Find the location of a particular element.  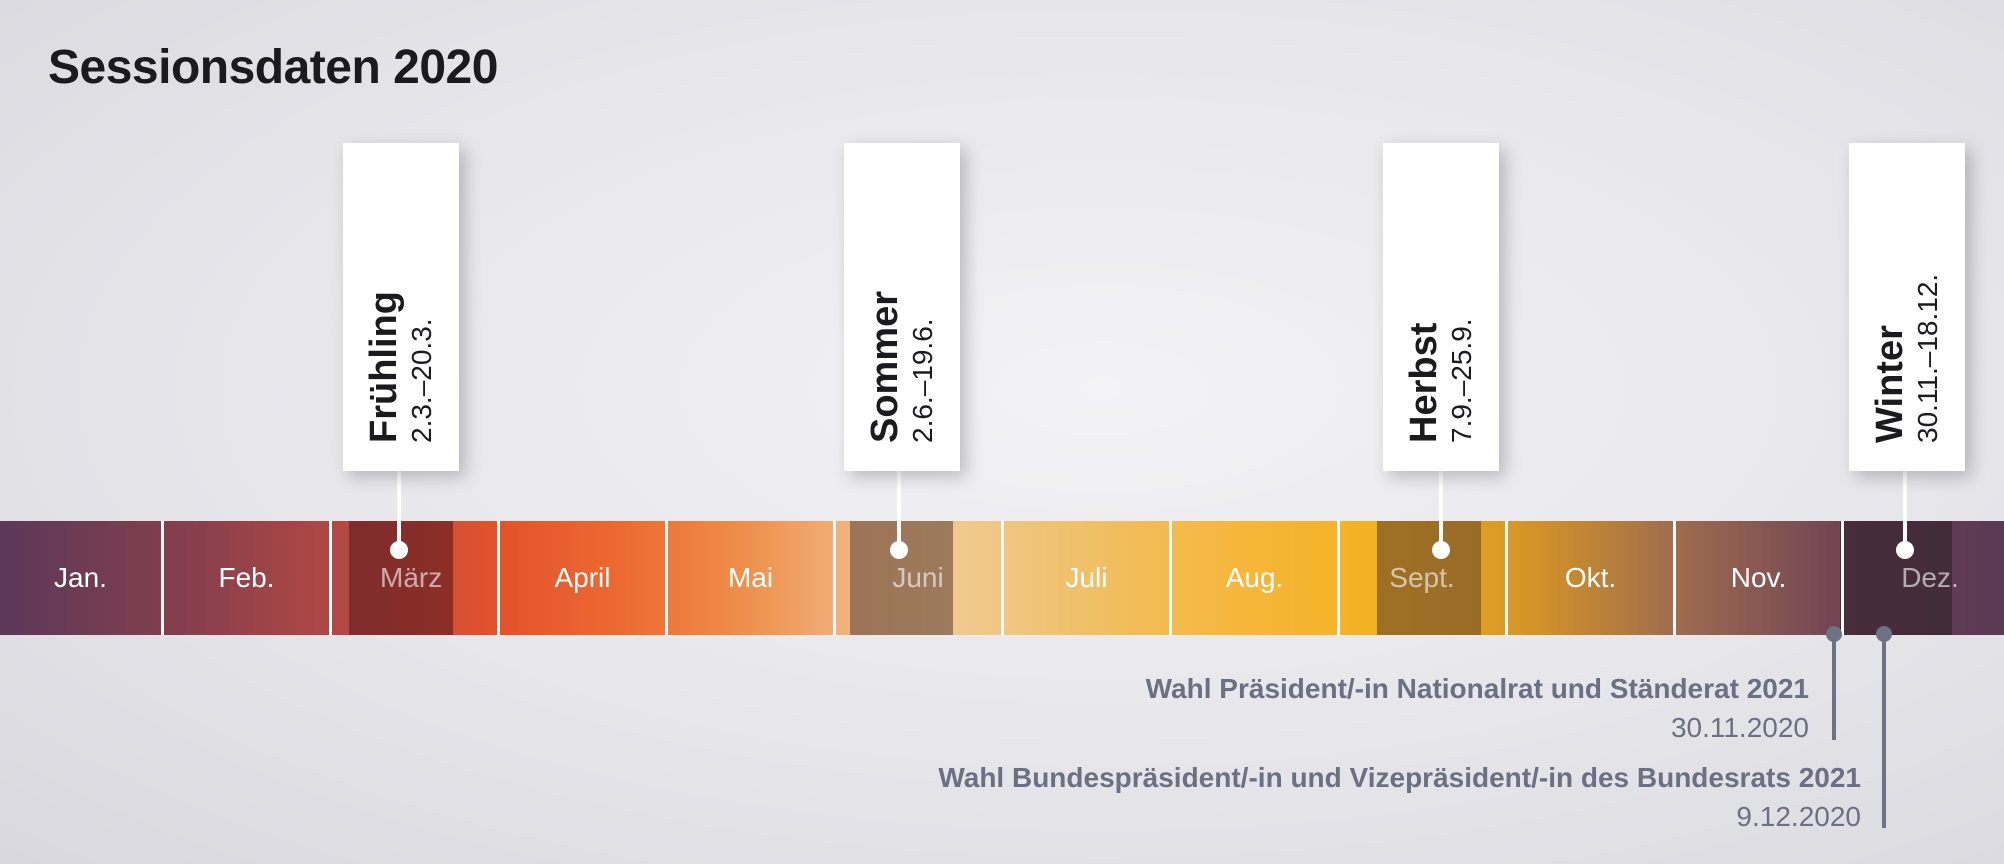

session-card-fruehling: Frühling 2.3.–20.3. is located at coordinates (401, 307).